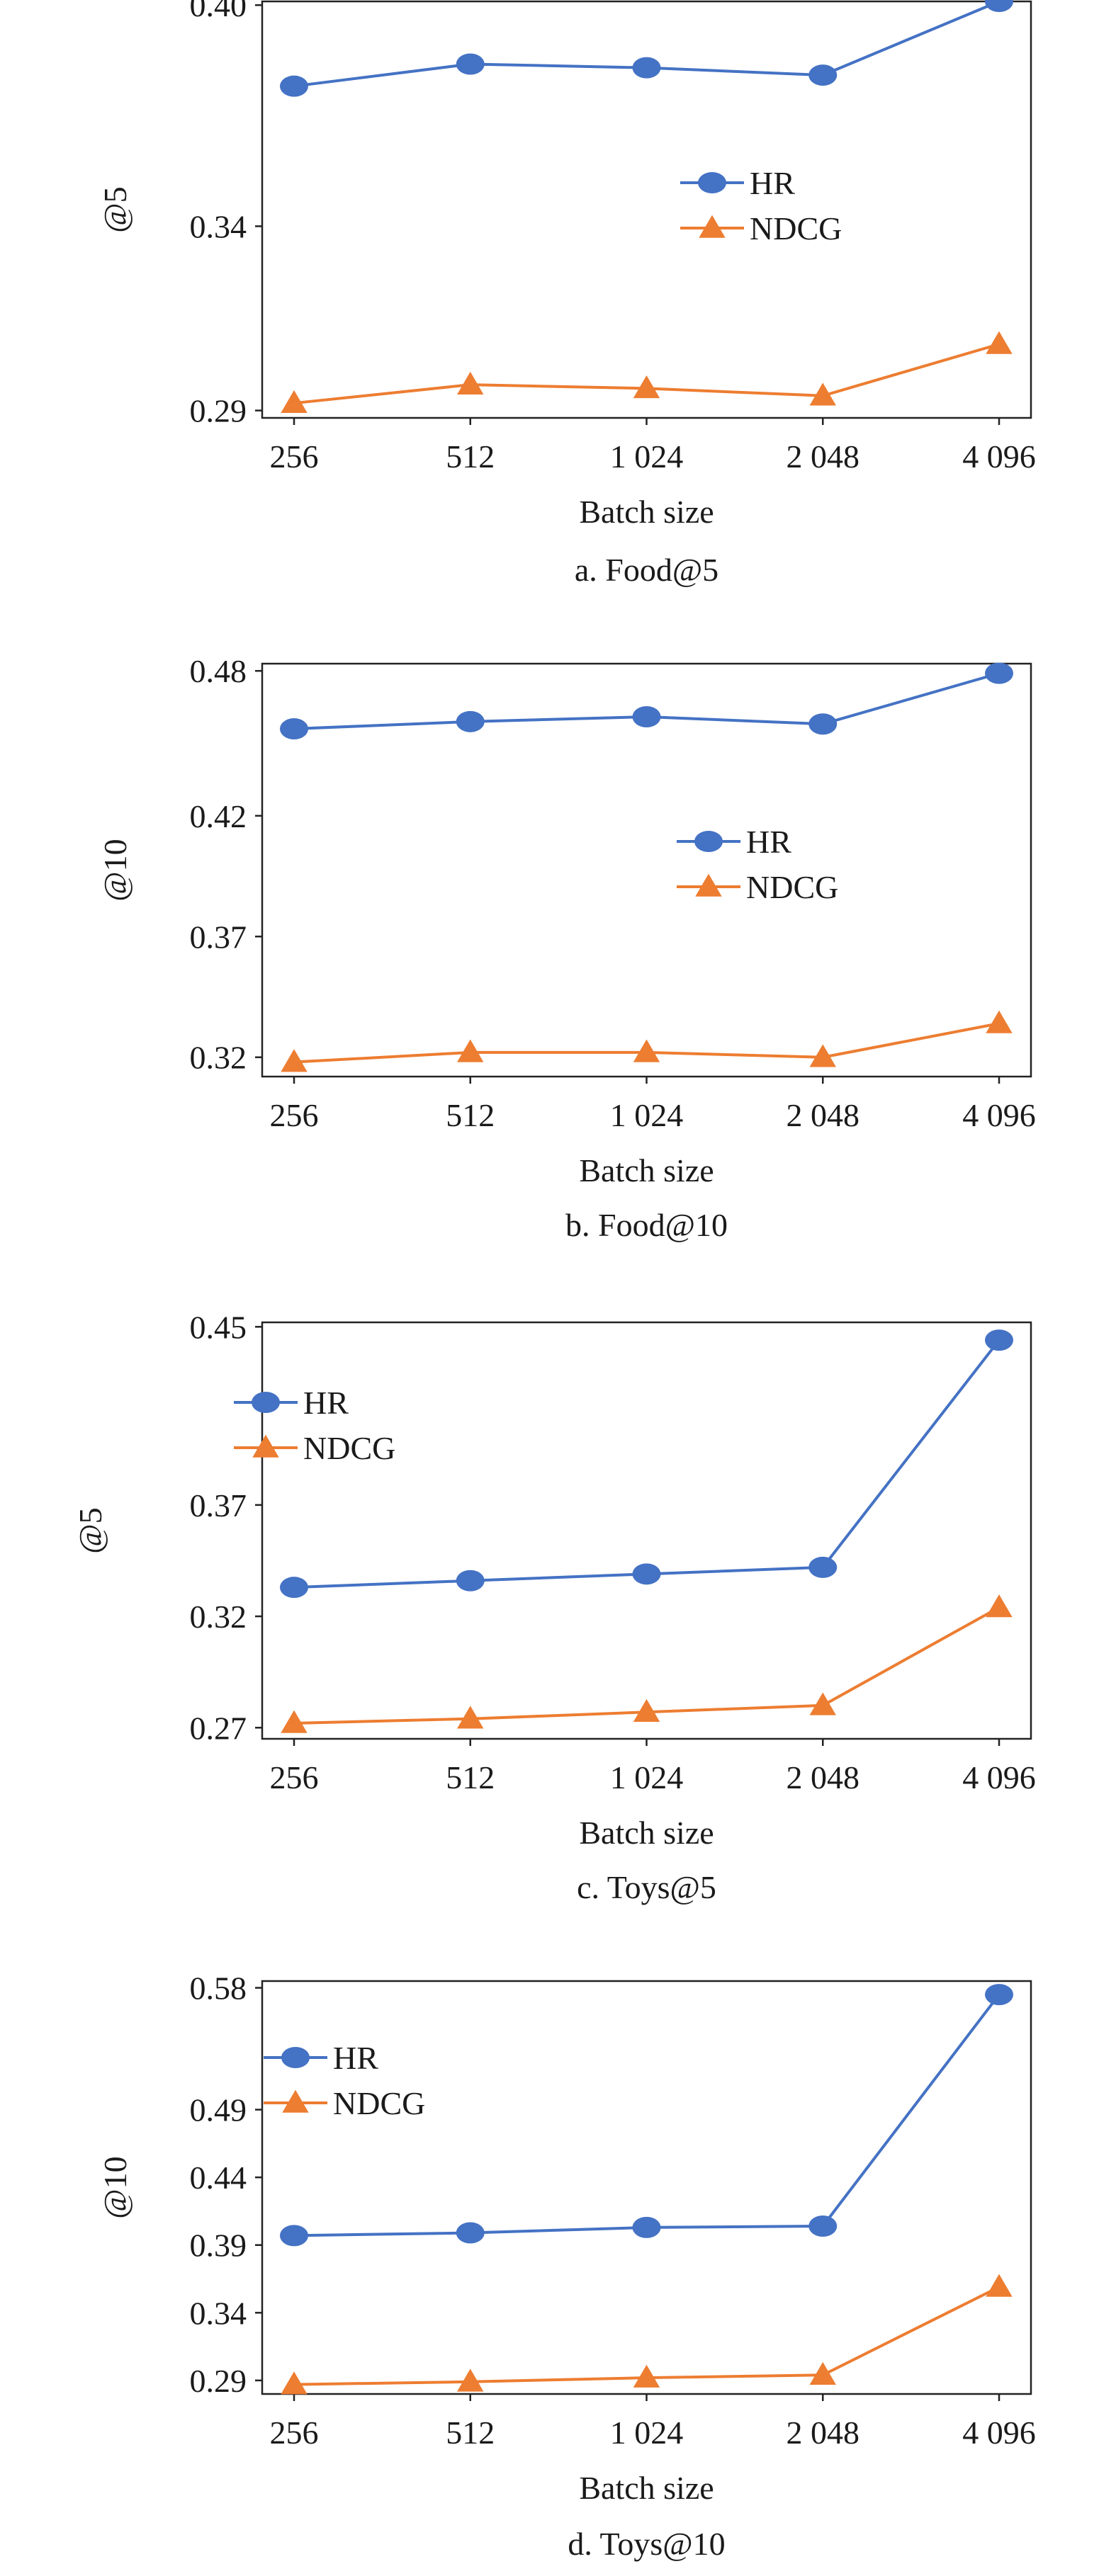 Image resolution: width=1116 pixels, height=2576 pixels. What do you see at coordinates (647, 1464) in the screenshot?
I see `series-line-hr` at bounding box center [647, 1464].